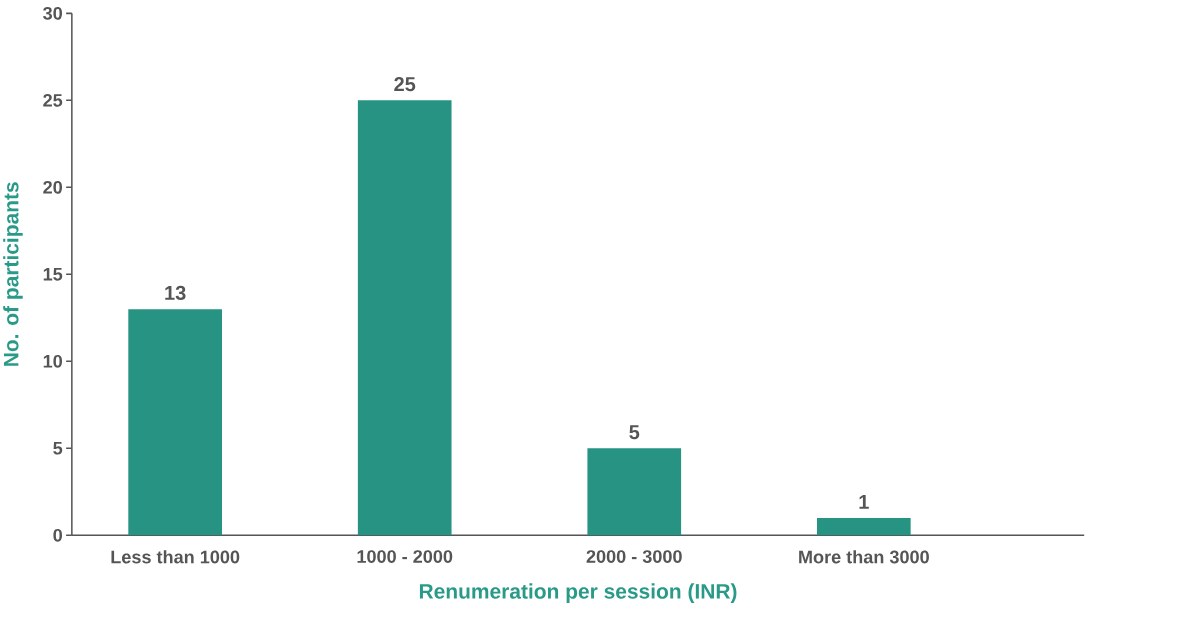 The image size is (1197, 643). What do you see at coordinates (864, 556) in the screenshot?
I see `x-tick-label: More than 3000` at bounding box center [864, 556].